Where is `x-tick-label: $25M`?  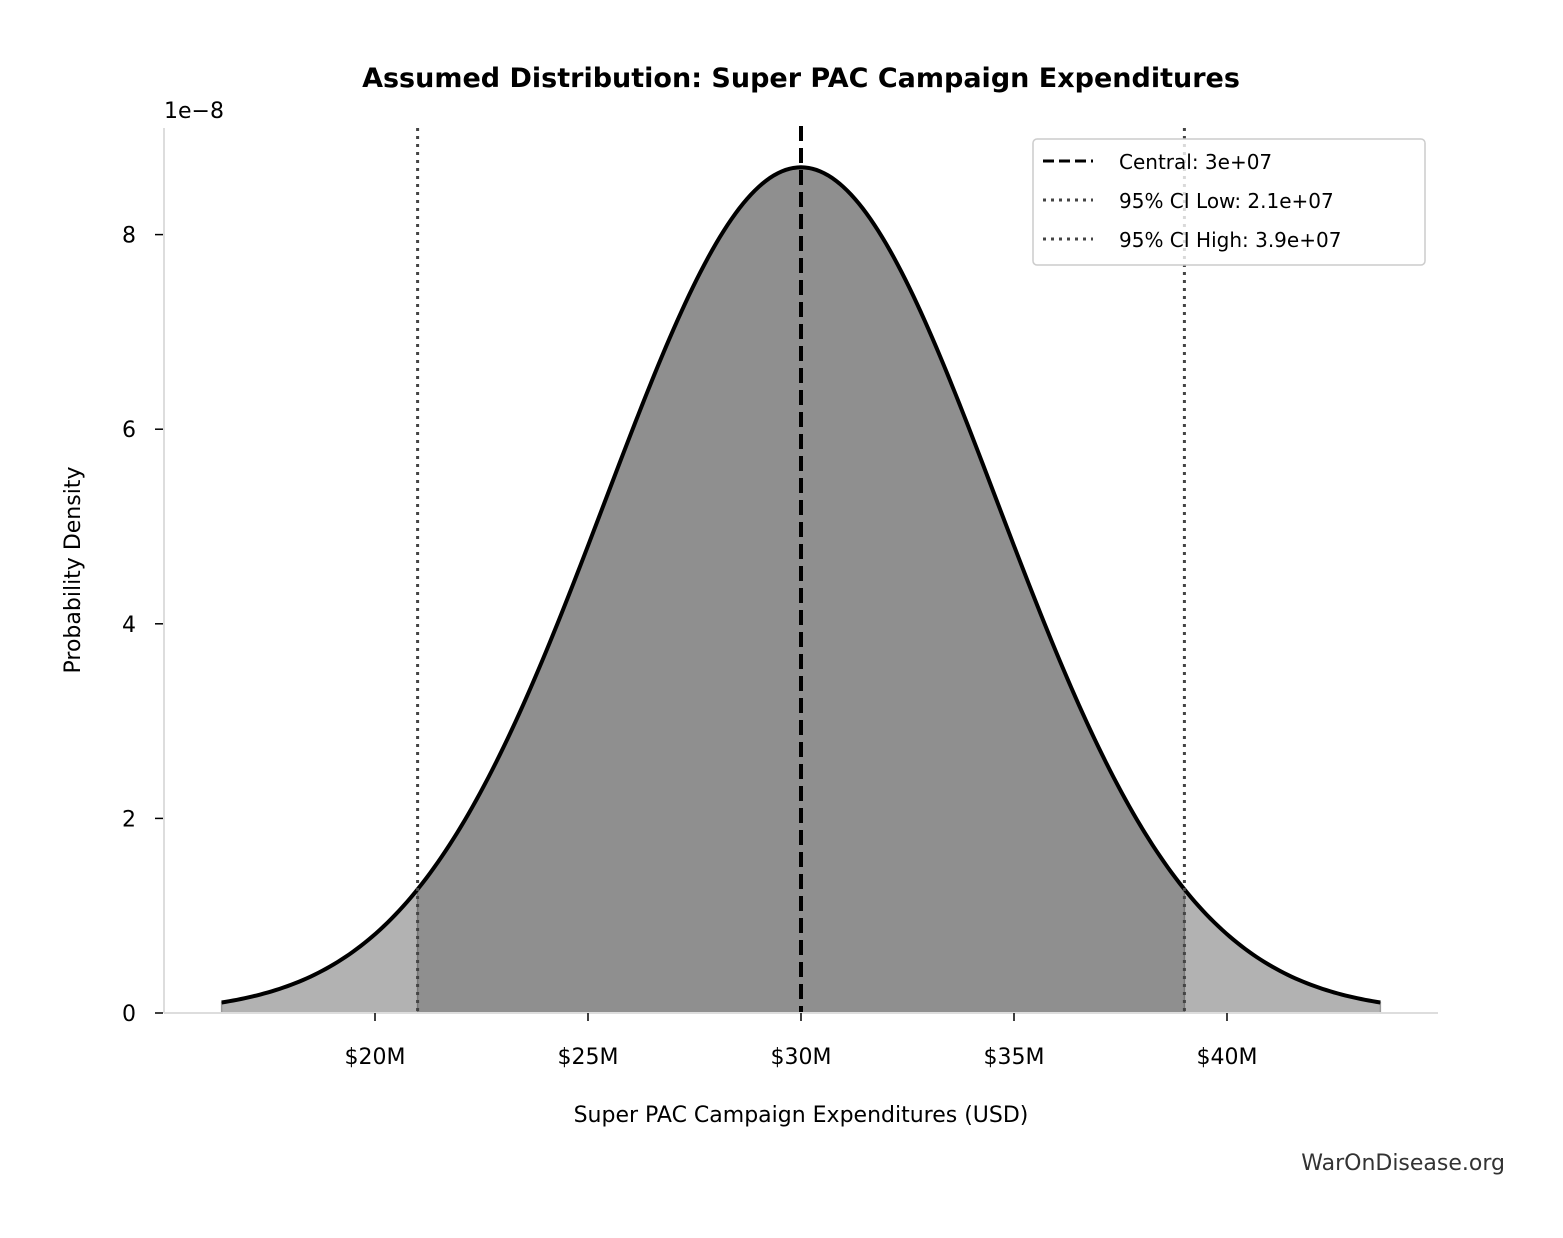
x-tick-label: $25M is located at coordinates (588, 1057).